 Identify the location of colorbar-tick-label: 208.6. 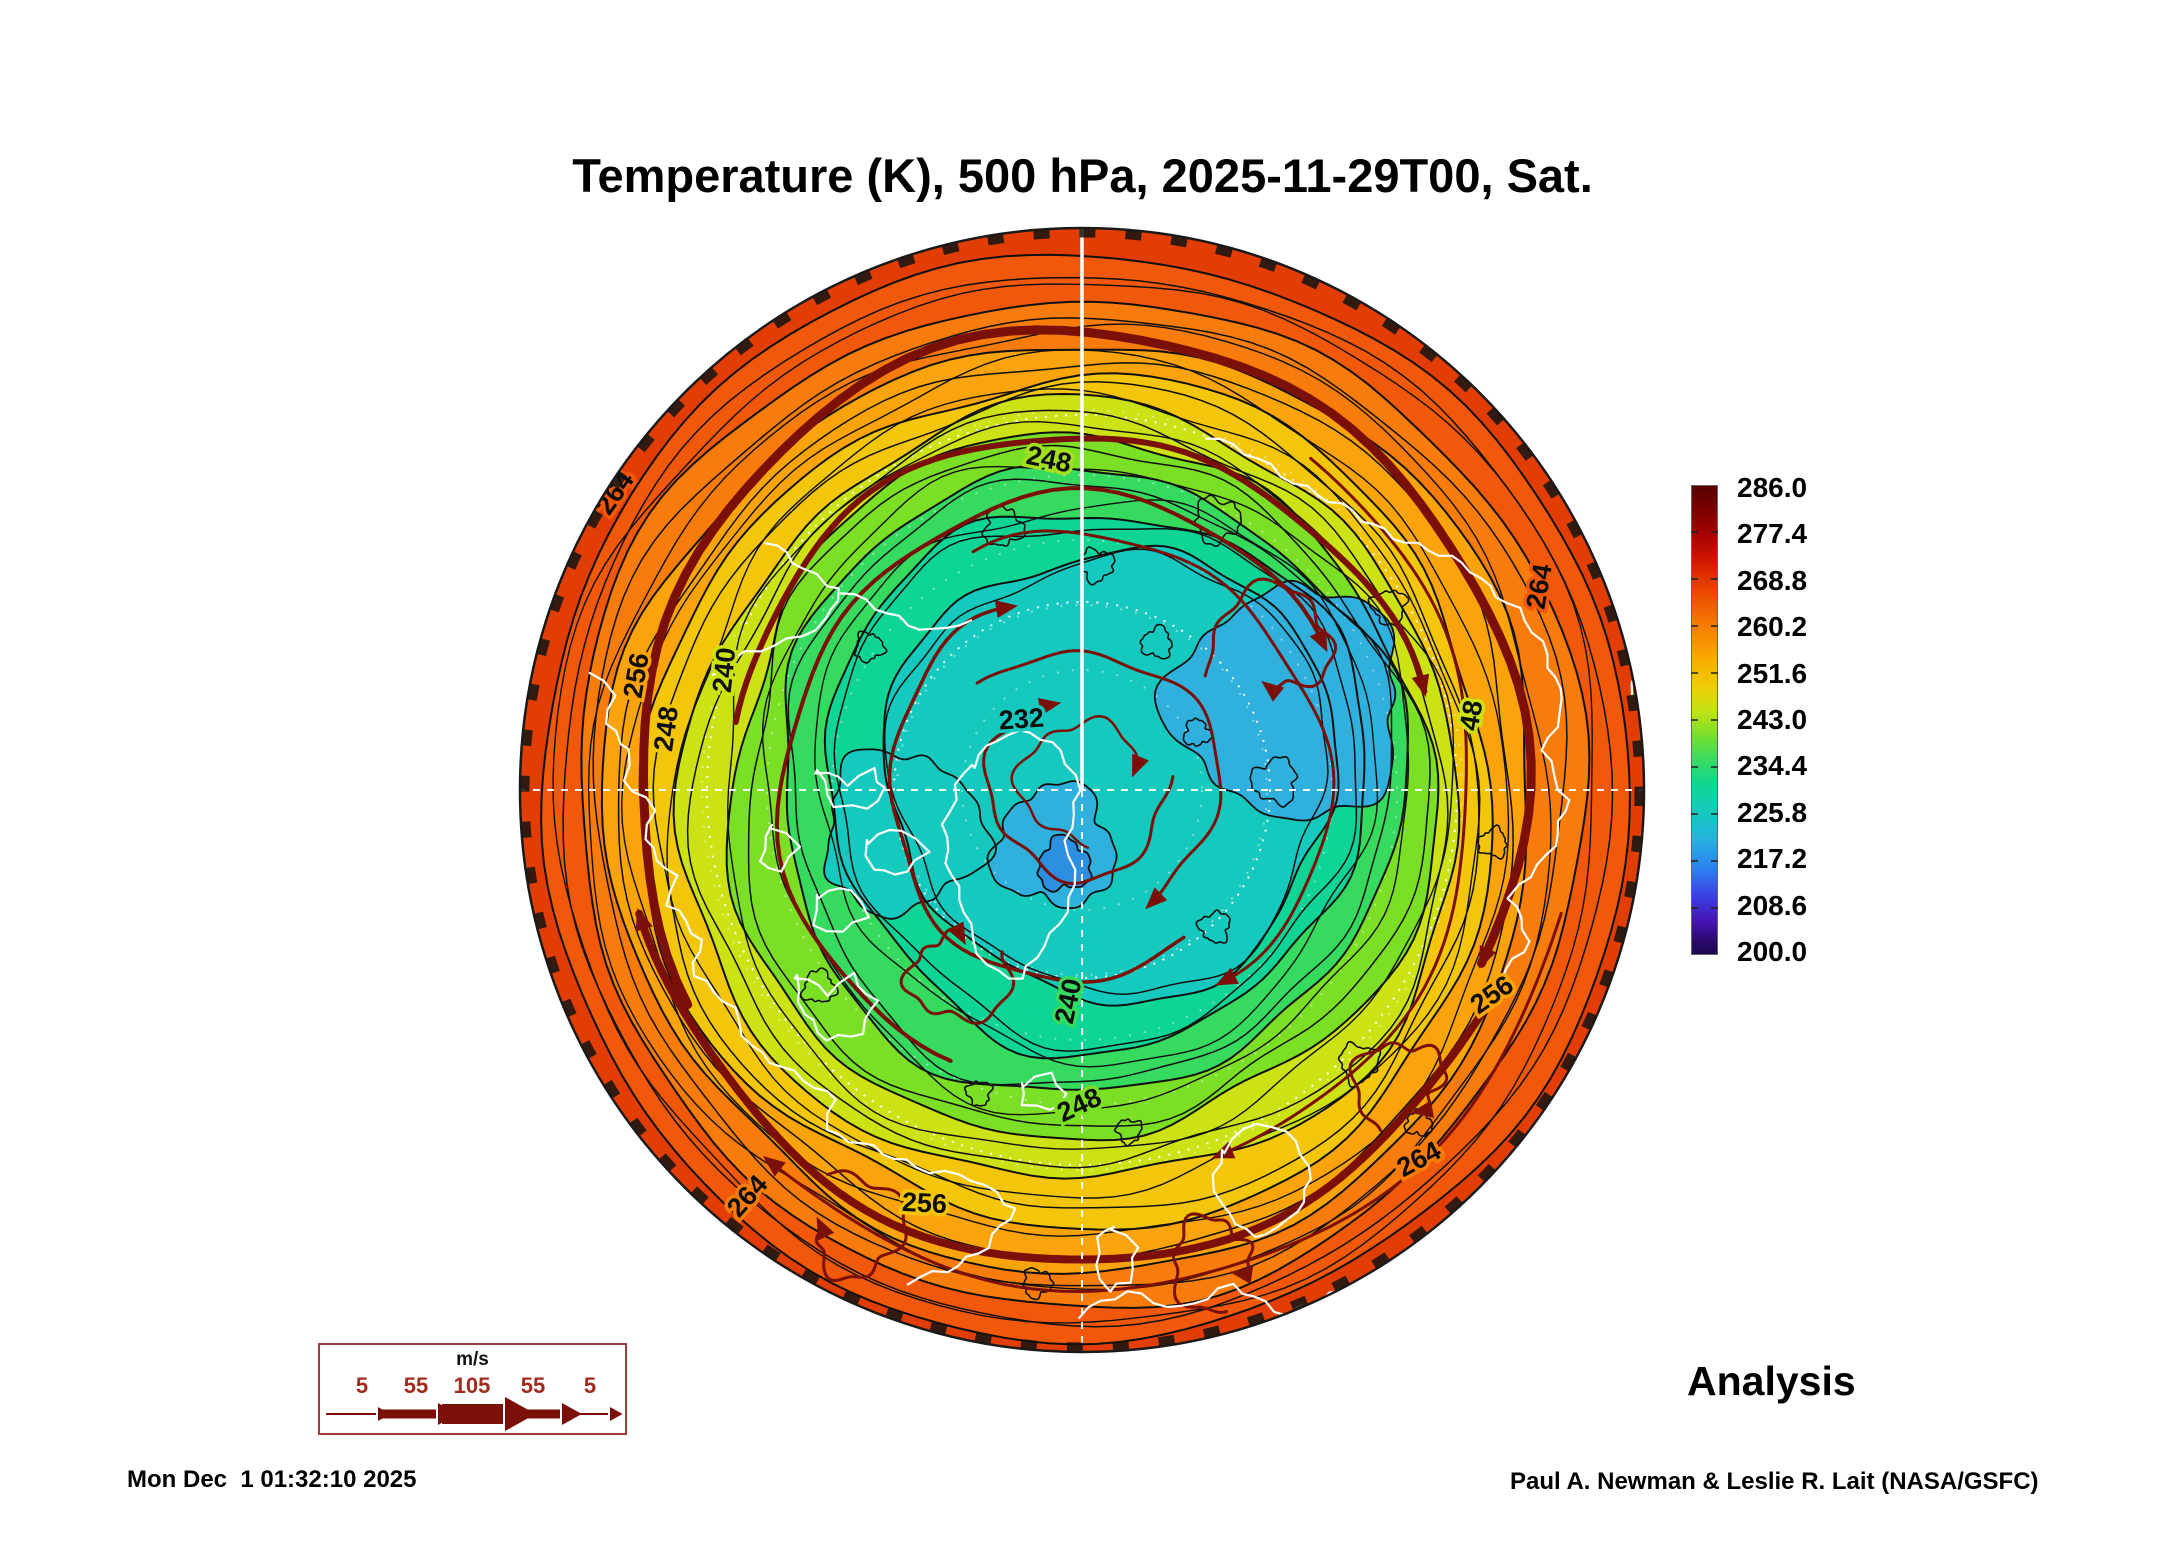
(1772, 905).